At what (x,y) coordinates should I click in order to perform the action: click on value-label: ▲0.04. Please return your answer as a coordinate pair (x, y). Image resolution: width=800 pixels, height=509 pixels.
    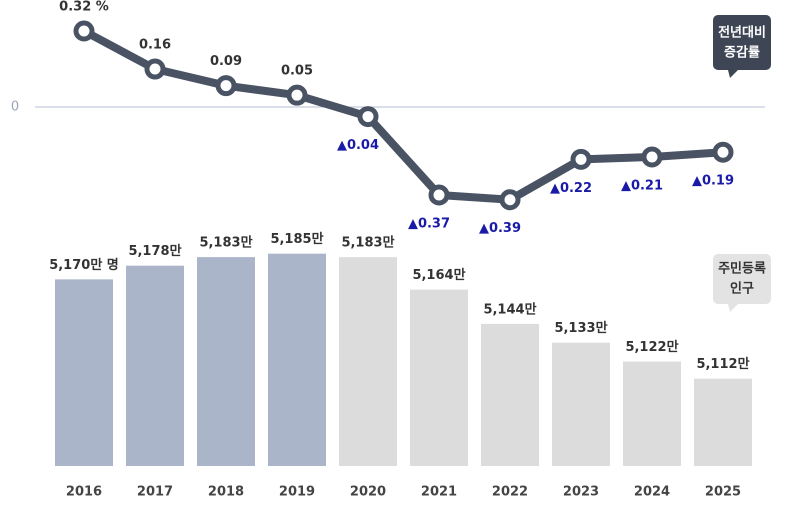
    Looking at the image, I should click on (358, 145).